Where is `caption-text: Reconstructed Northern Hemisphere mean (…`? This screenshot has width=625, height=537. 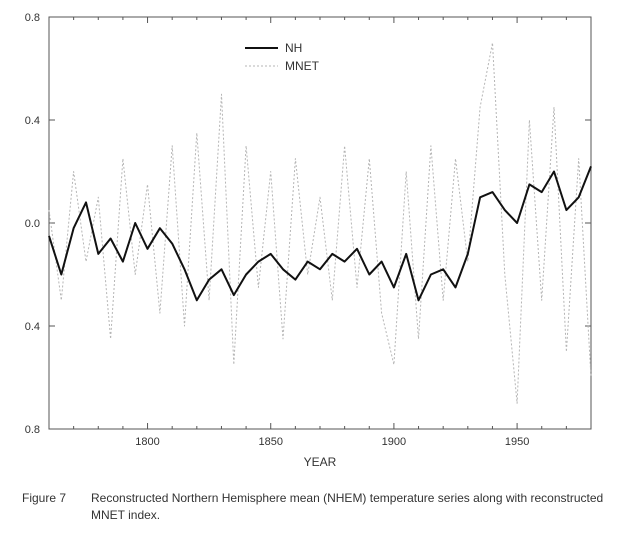 caption-text: Reconstructed Northern Hemisphere mean (… is located at coordinates (347, 506).